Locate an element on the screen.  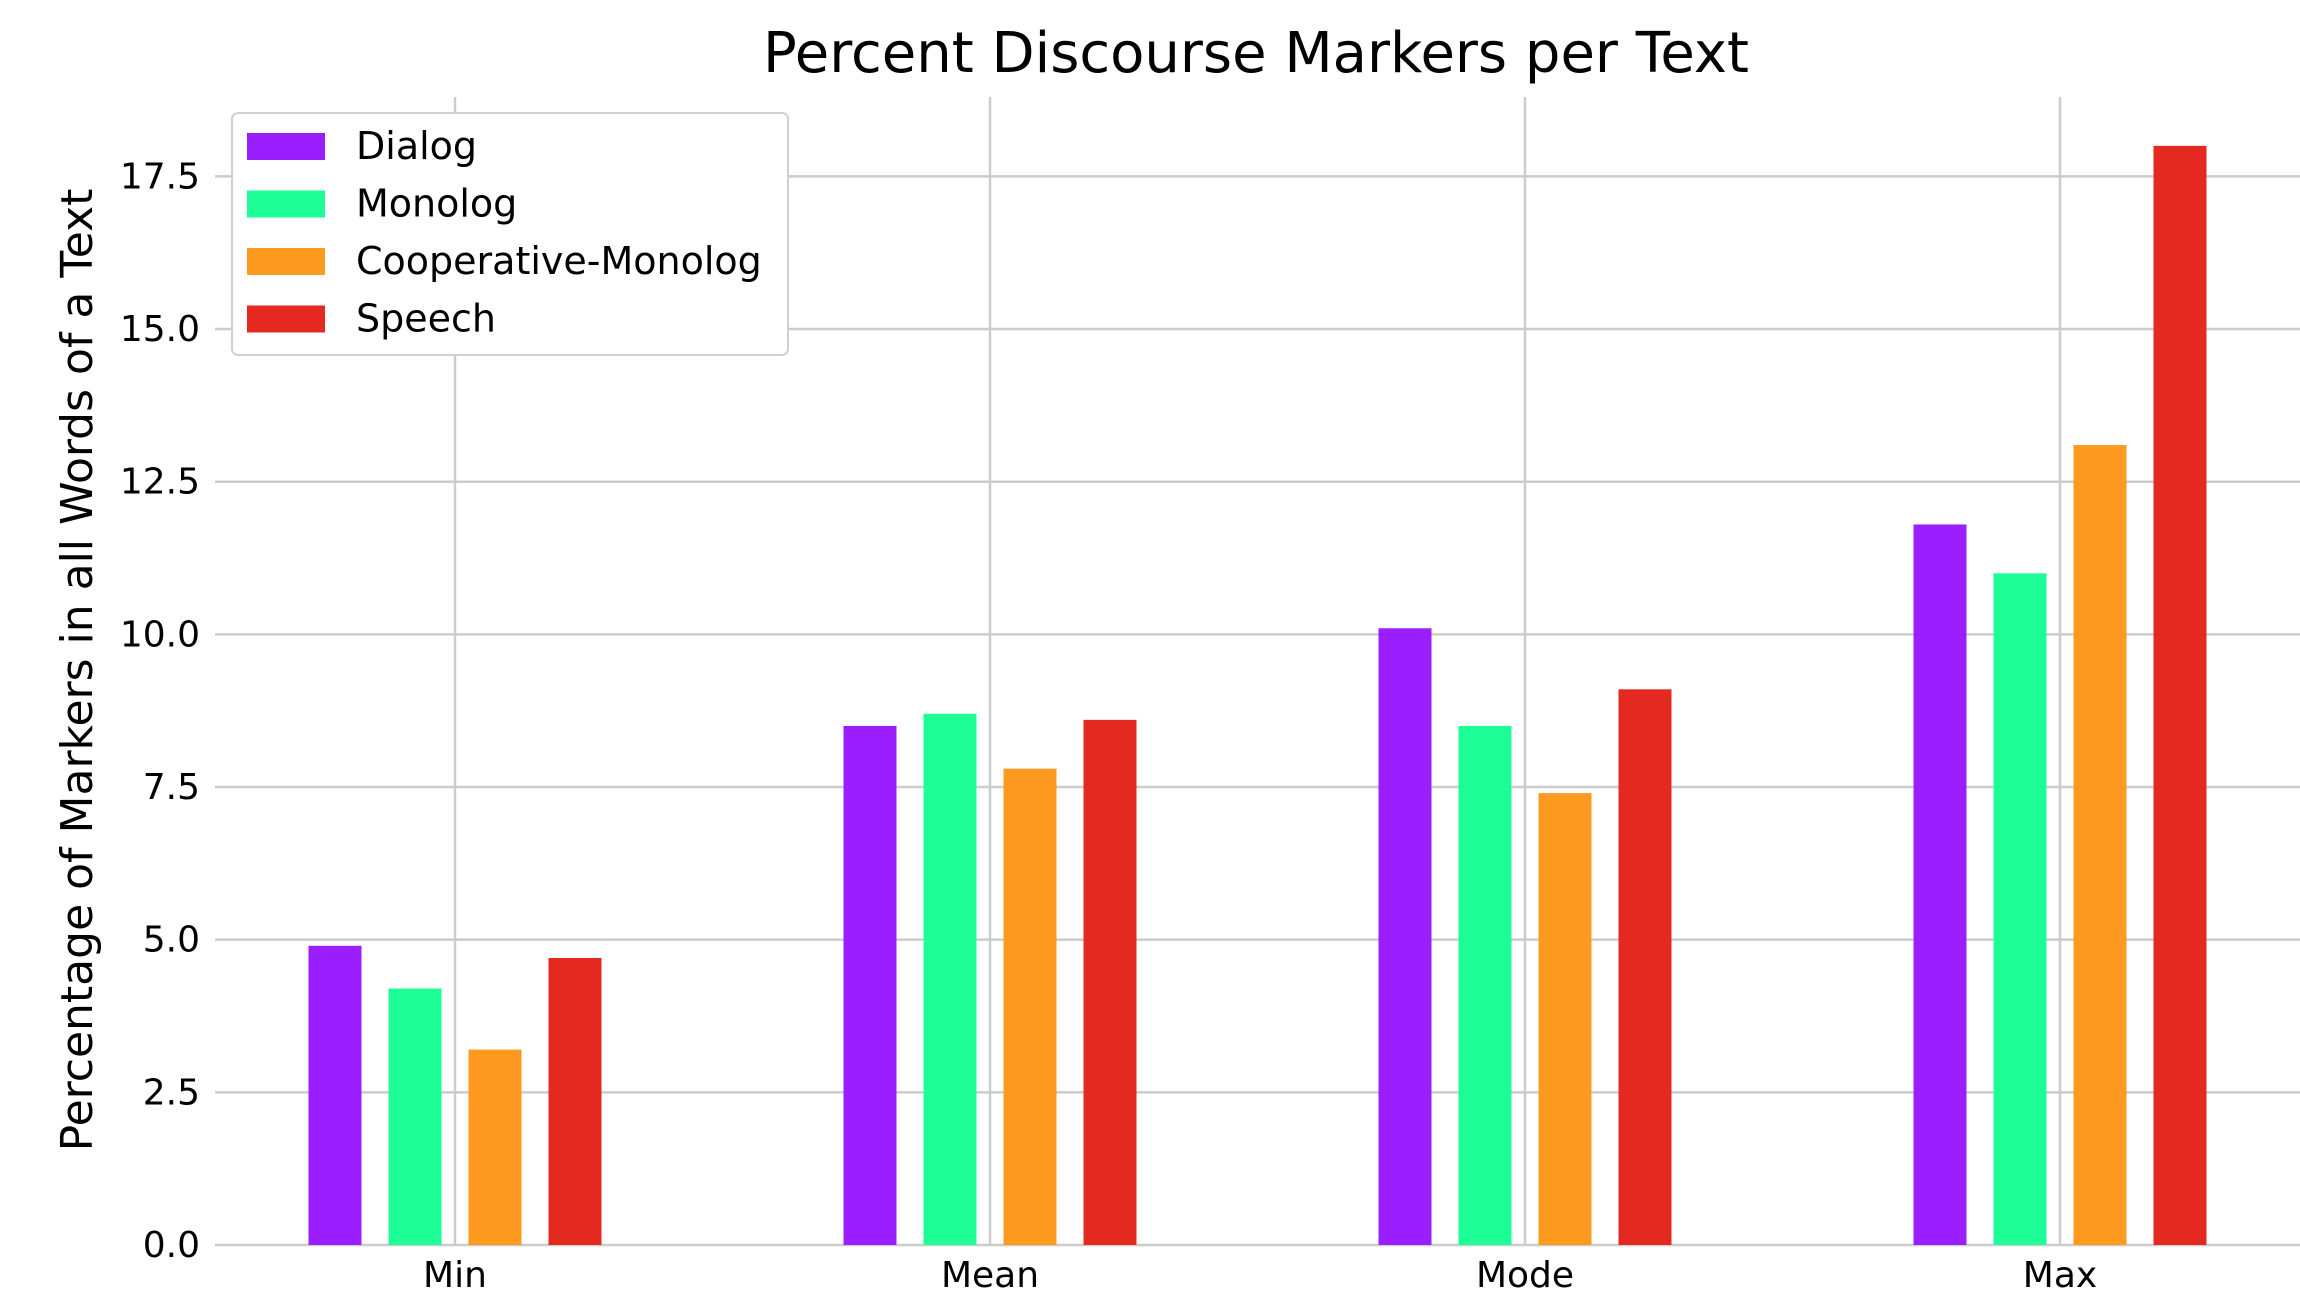
x-tick-label: Mean is located at coordinates (990, 1275).